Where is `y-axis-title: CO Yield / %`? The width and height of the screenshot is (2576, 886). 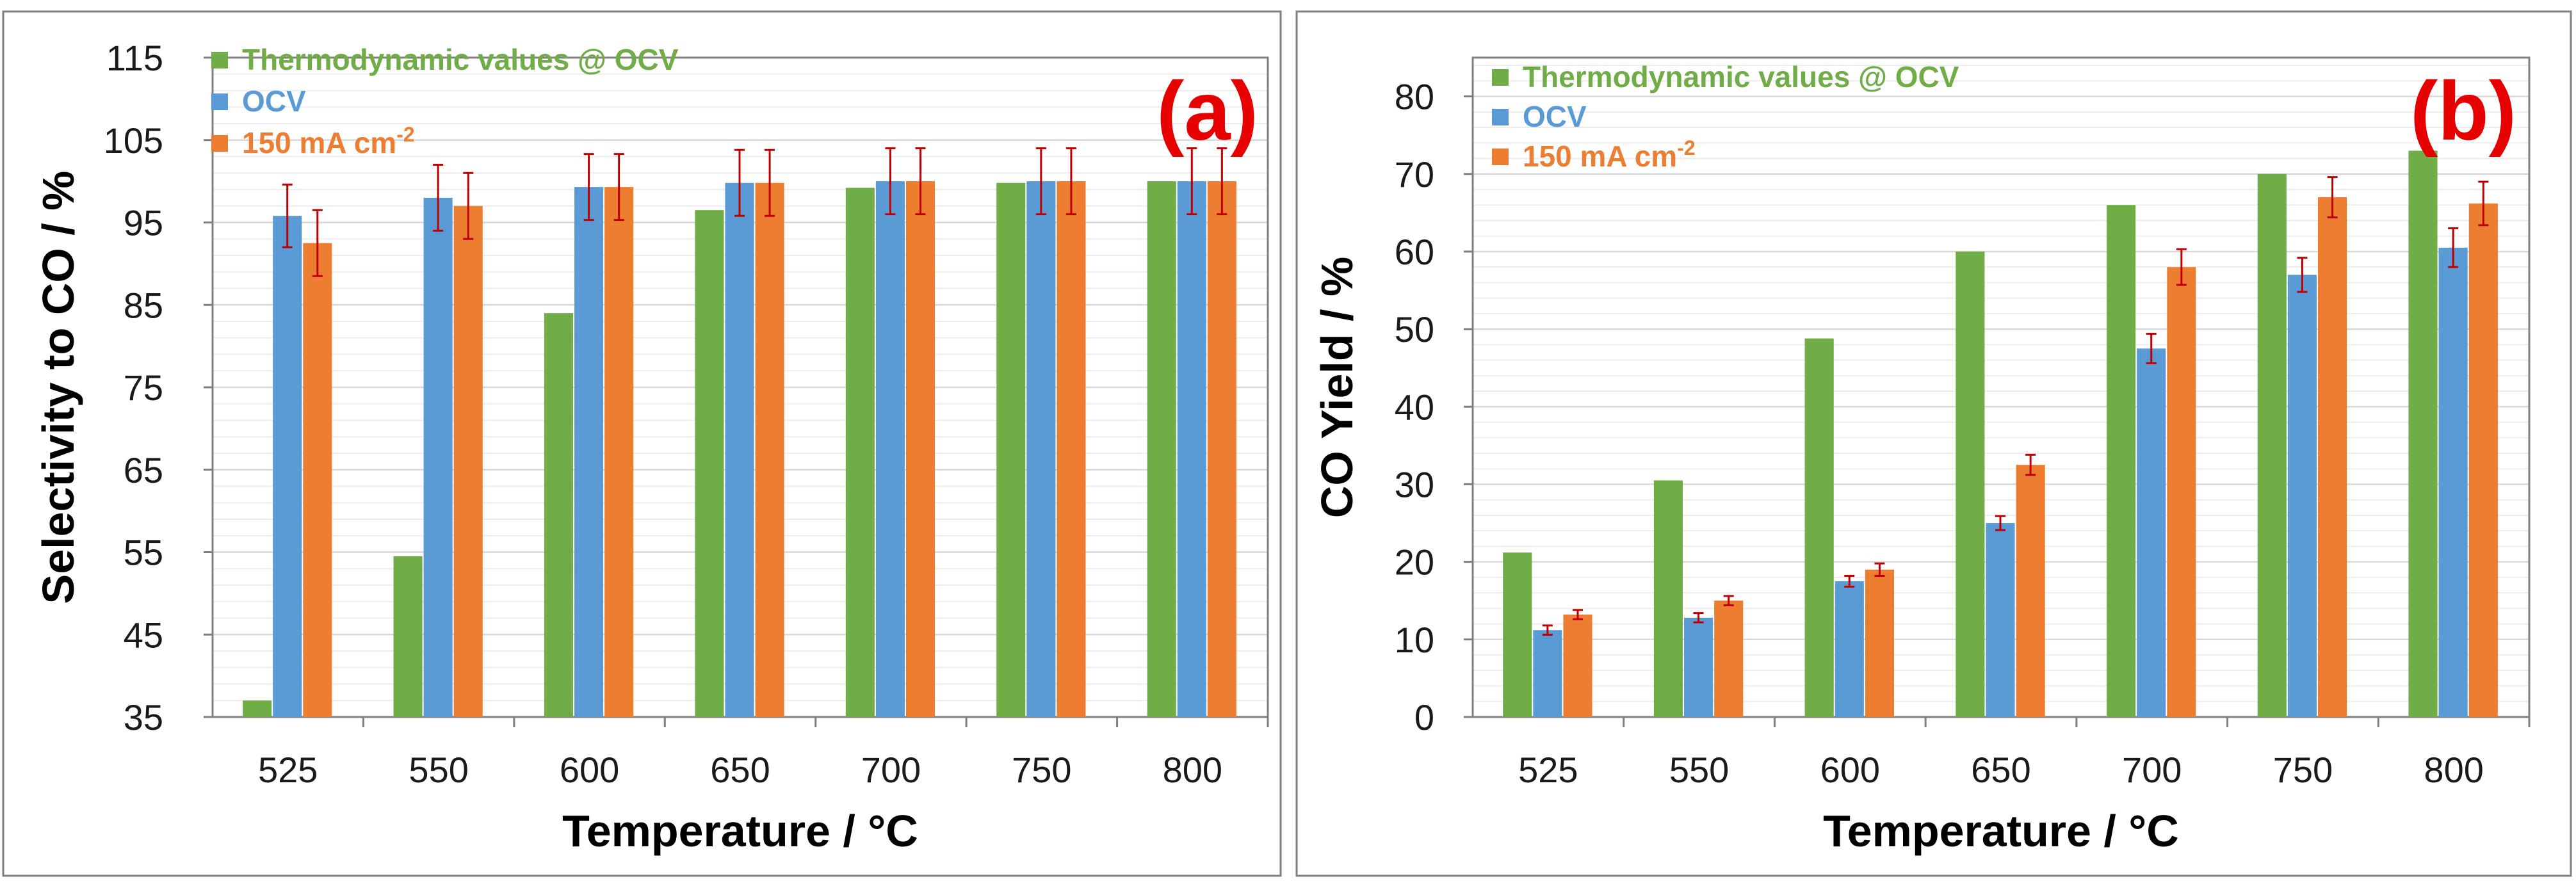
y-axis-title: CO Yield / % is located at coordinates (1337, 387).